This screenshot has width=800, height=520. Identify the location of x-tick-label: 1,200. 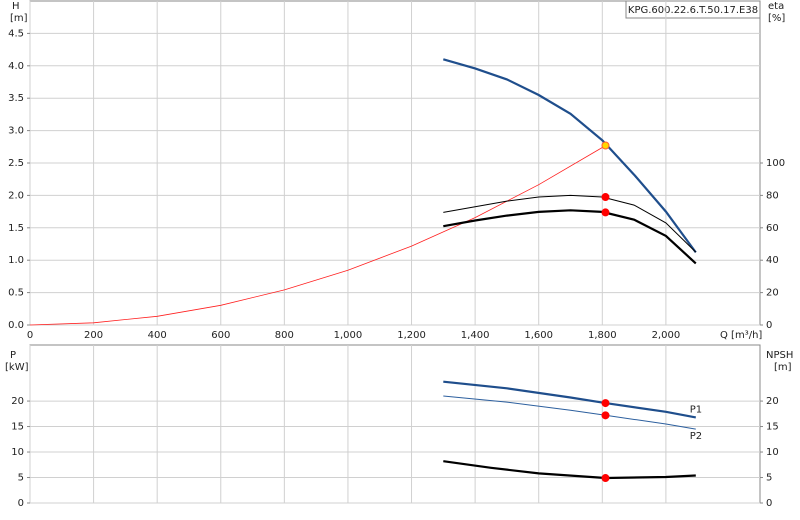
(411, 335).